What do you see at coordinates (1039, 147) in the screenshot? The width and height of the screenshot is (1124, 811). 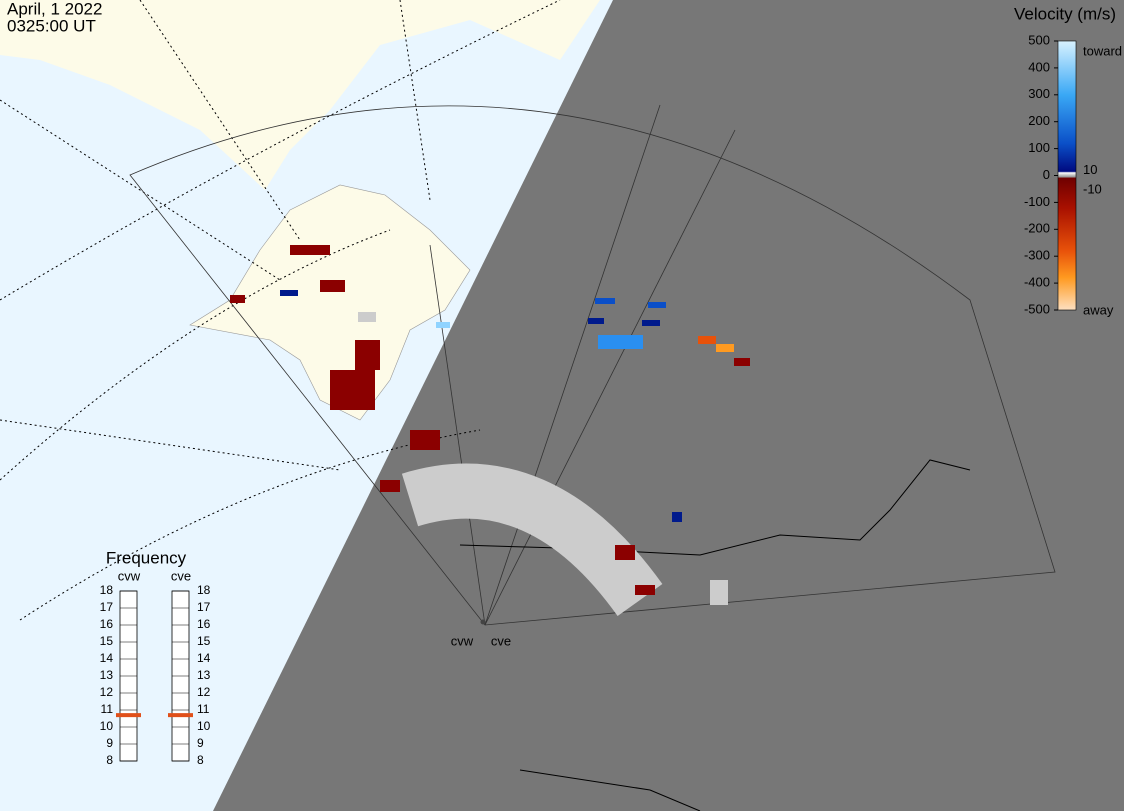 I see `velocity-tick-label: 100` at bounding box center [1039, 147].